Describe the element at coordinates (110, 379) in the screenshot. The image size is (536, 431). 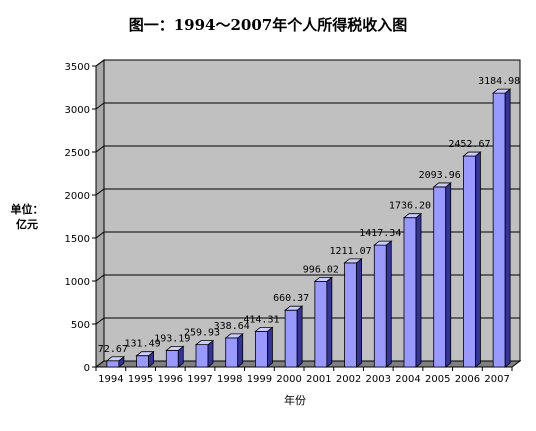
I see `x-tick-label: 1994` at that location.